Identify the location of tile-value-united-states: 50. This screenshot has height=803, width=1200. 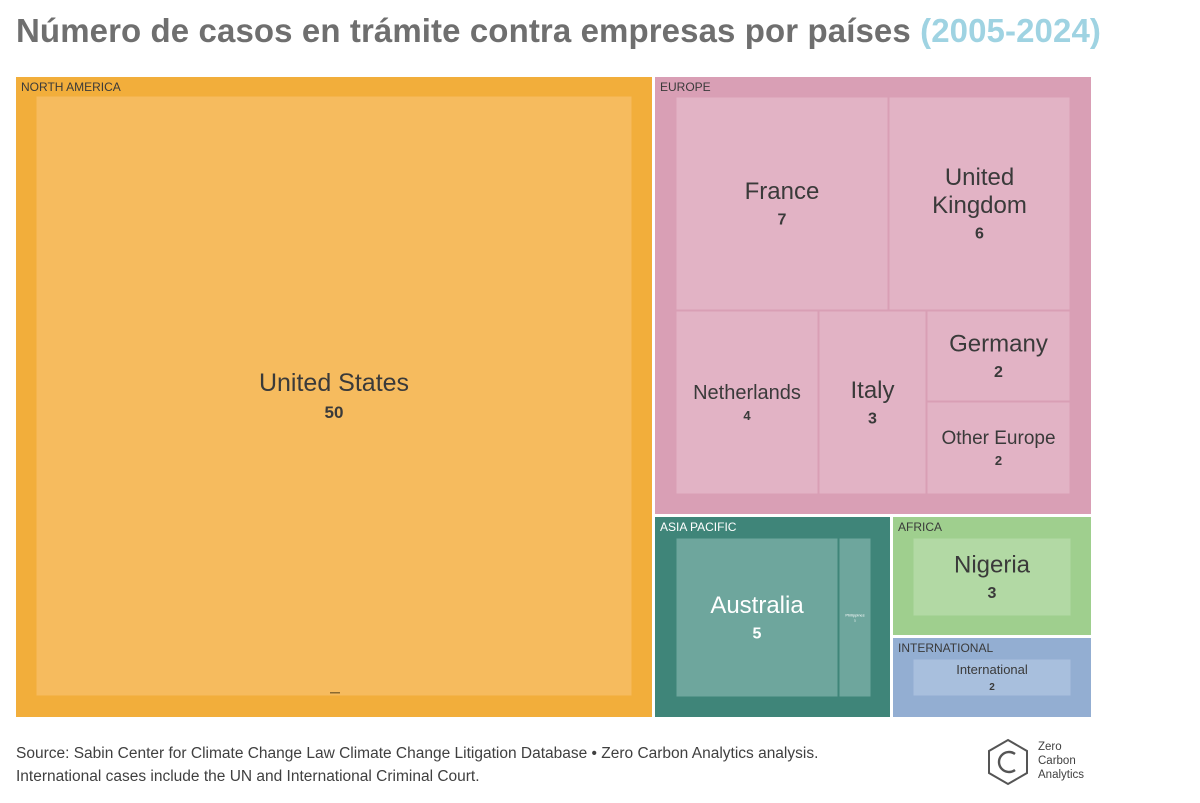
(334, 412).